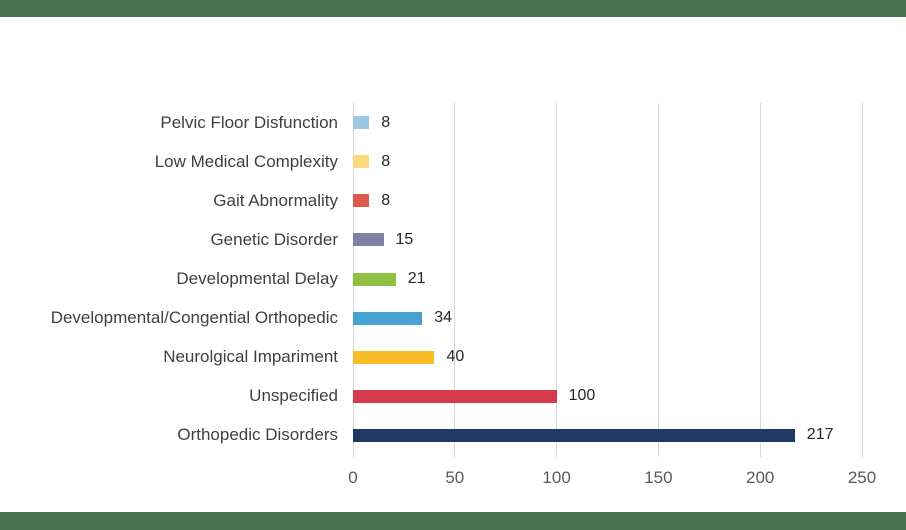  What do you see at coordinates (760, 477) in the screenshot?
I see `x-tick-label-200: 200` at bounding box center [760, 477].